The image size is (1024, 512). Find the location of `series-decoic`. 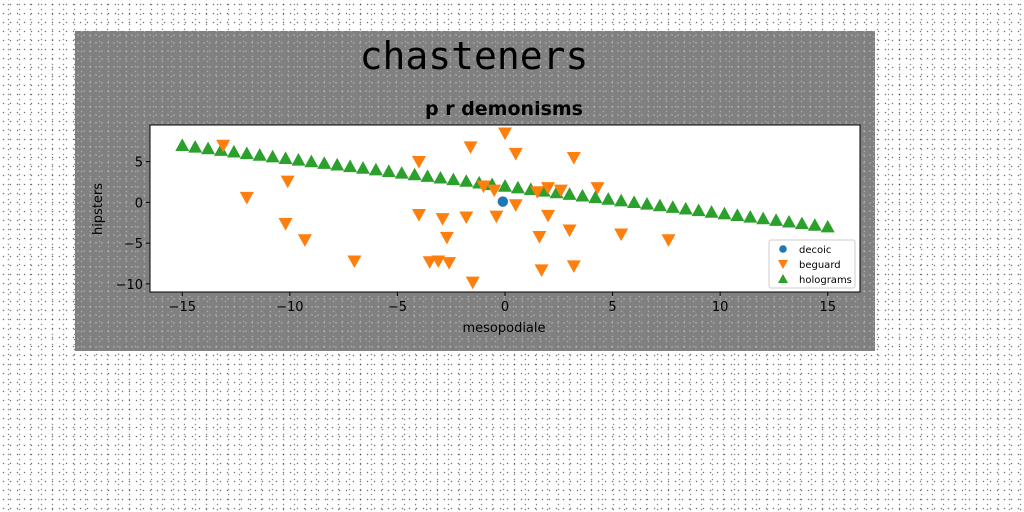

series-decoic is located at coordinates (503, 201).